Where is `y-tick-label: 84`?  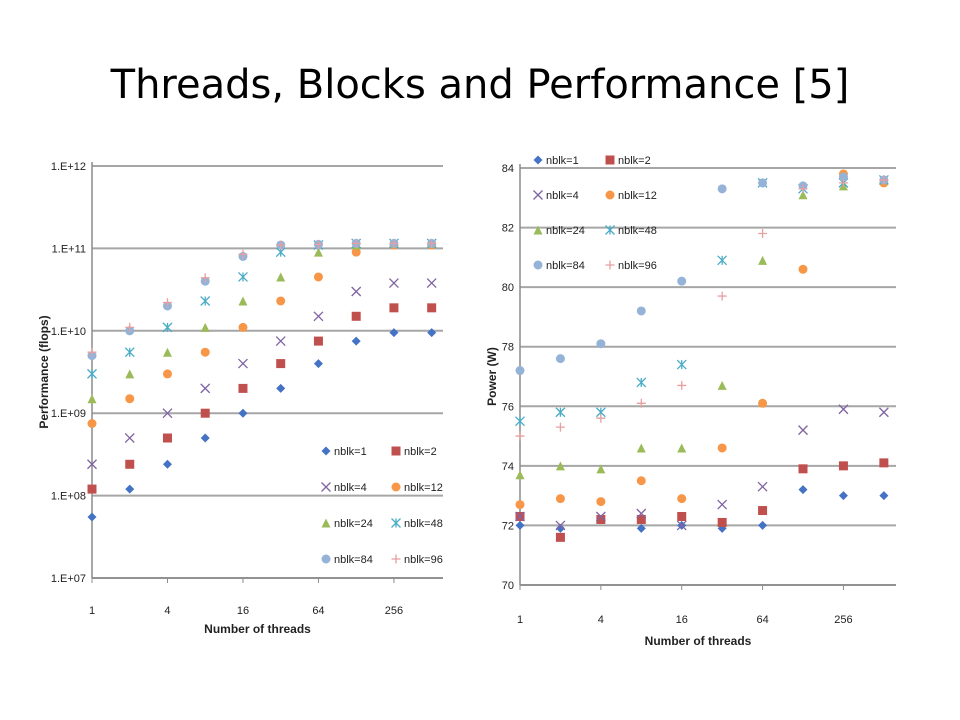
y-tick-label: 84 is located at coordinates (508, 169).